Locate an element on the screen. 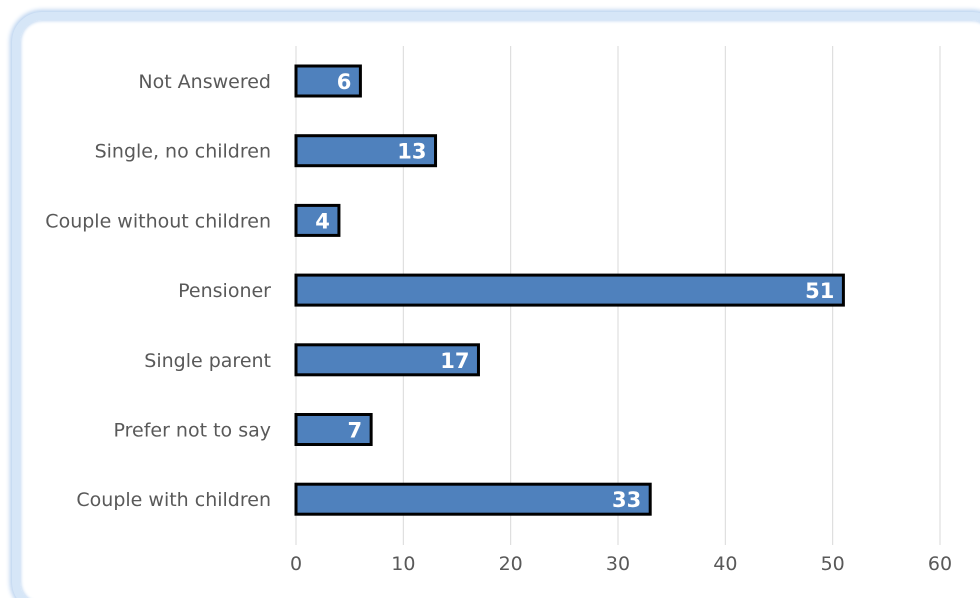 The image size is (980, 598). x-axis-ticks: 0 10 20 30 40 50 60 is located at coordinates (621, 564).